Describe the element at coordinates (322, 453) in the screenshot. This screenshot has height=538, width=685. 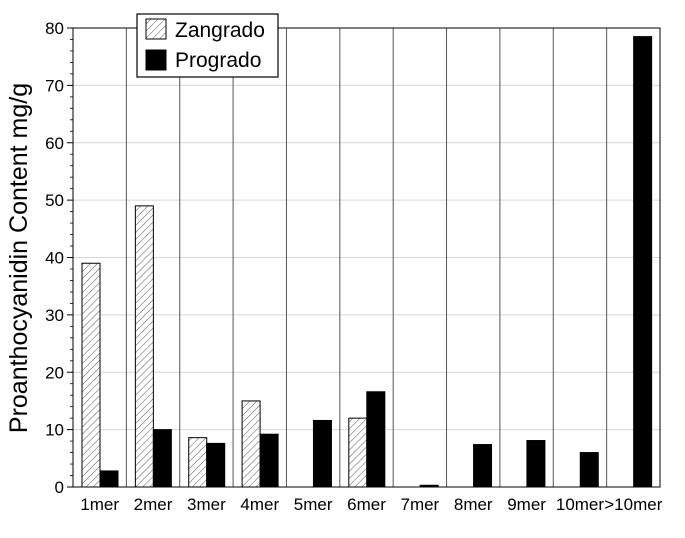
I see `bar-programado-5mer` at that location.